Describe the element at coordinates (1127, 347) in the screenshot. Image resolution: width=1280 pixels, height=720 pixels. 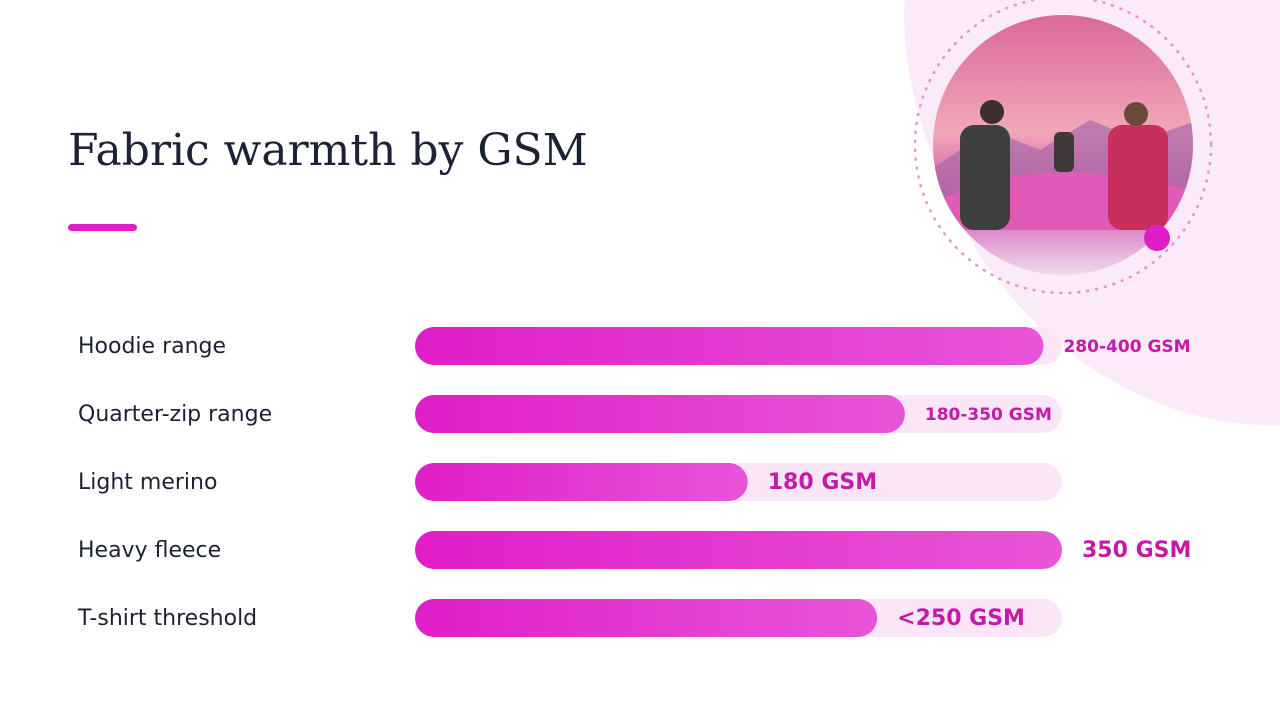
I see `value-label: 280-400 GSM` at that location.